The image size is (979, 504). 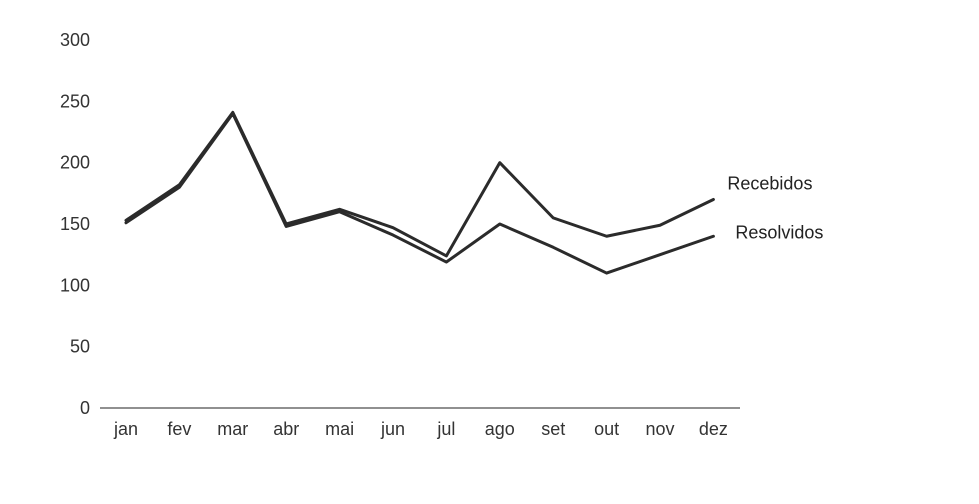 What do you see at coordinates (775, 207) in the screenshot?
I see `series-labels: Recebidos Resolvidos` at bounding box center [775, 207].